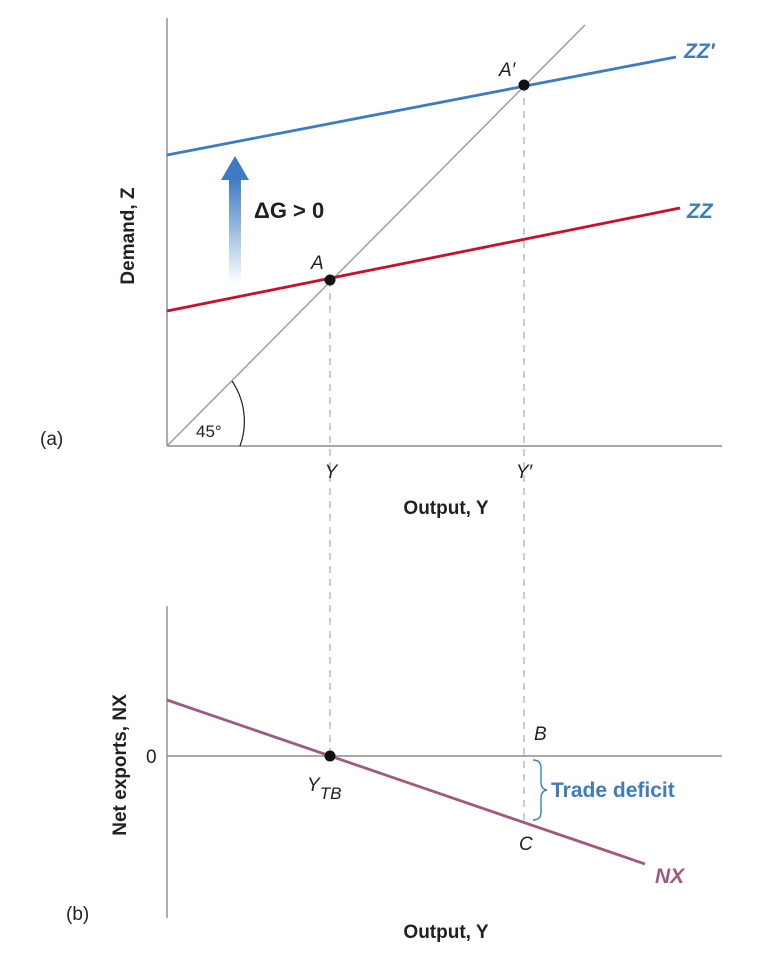 This screenshot has height=960, width=776. What do you see at coordinates (525, 472) in the screenshot?
I see `tick-y-prime-label: Y′` at bounding box center [525, 472].